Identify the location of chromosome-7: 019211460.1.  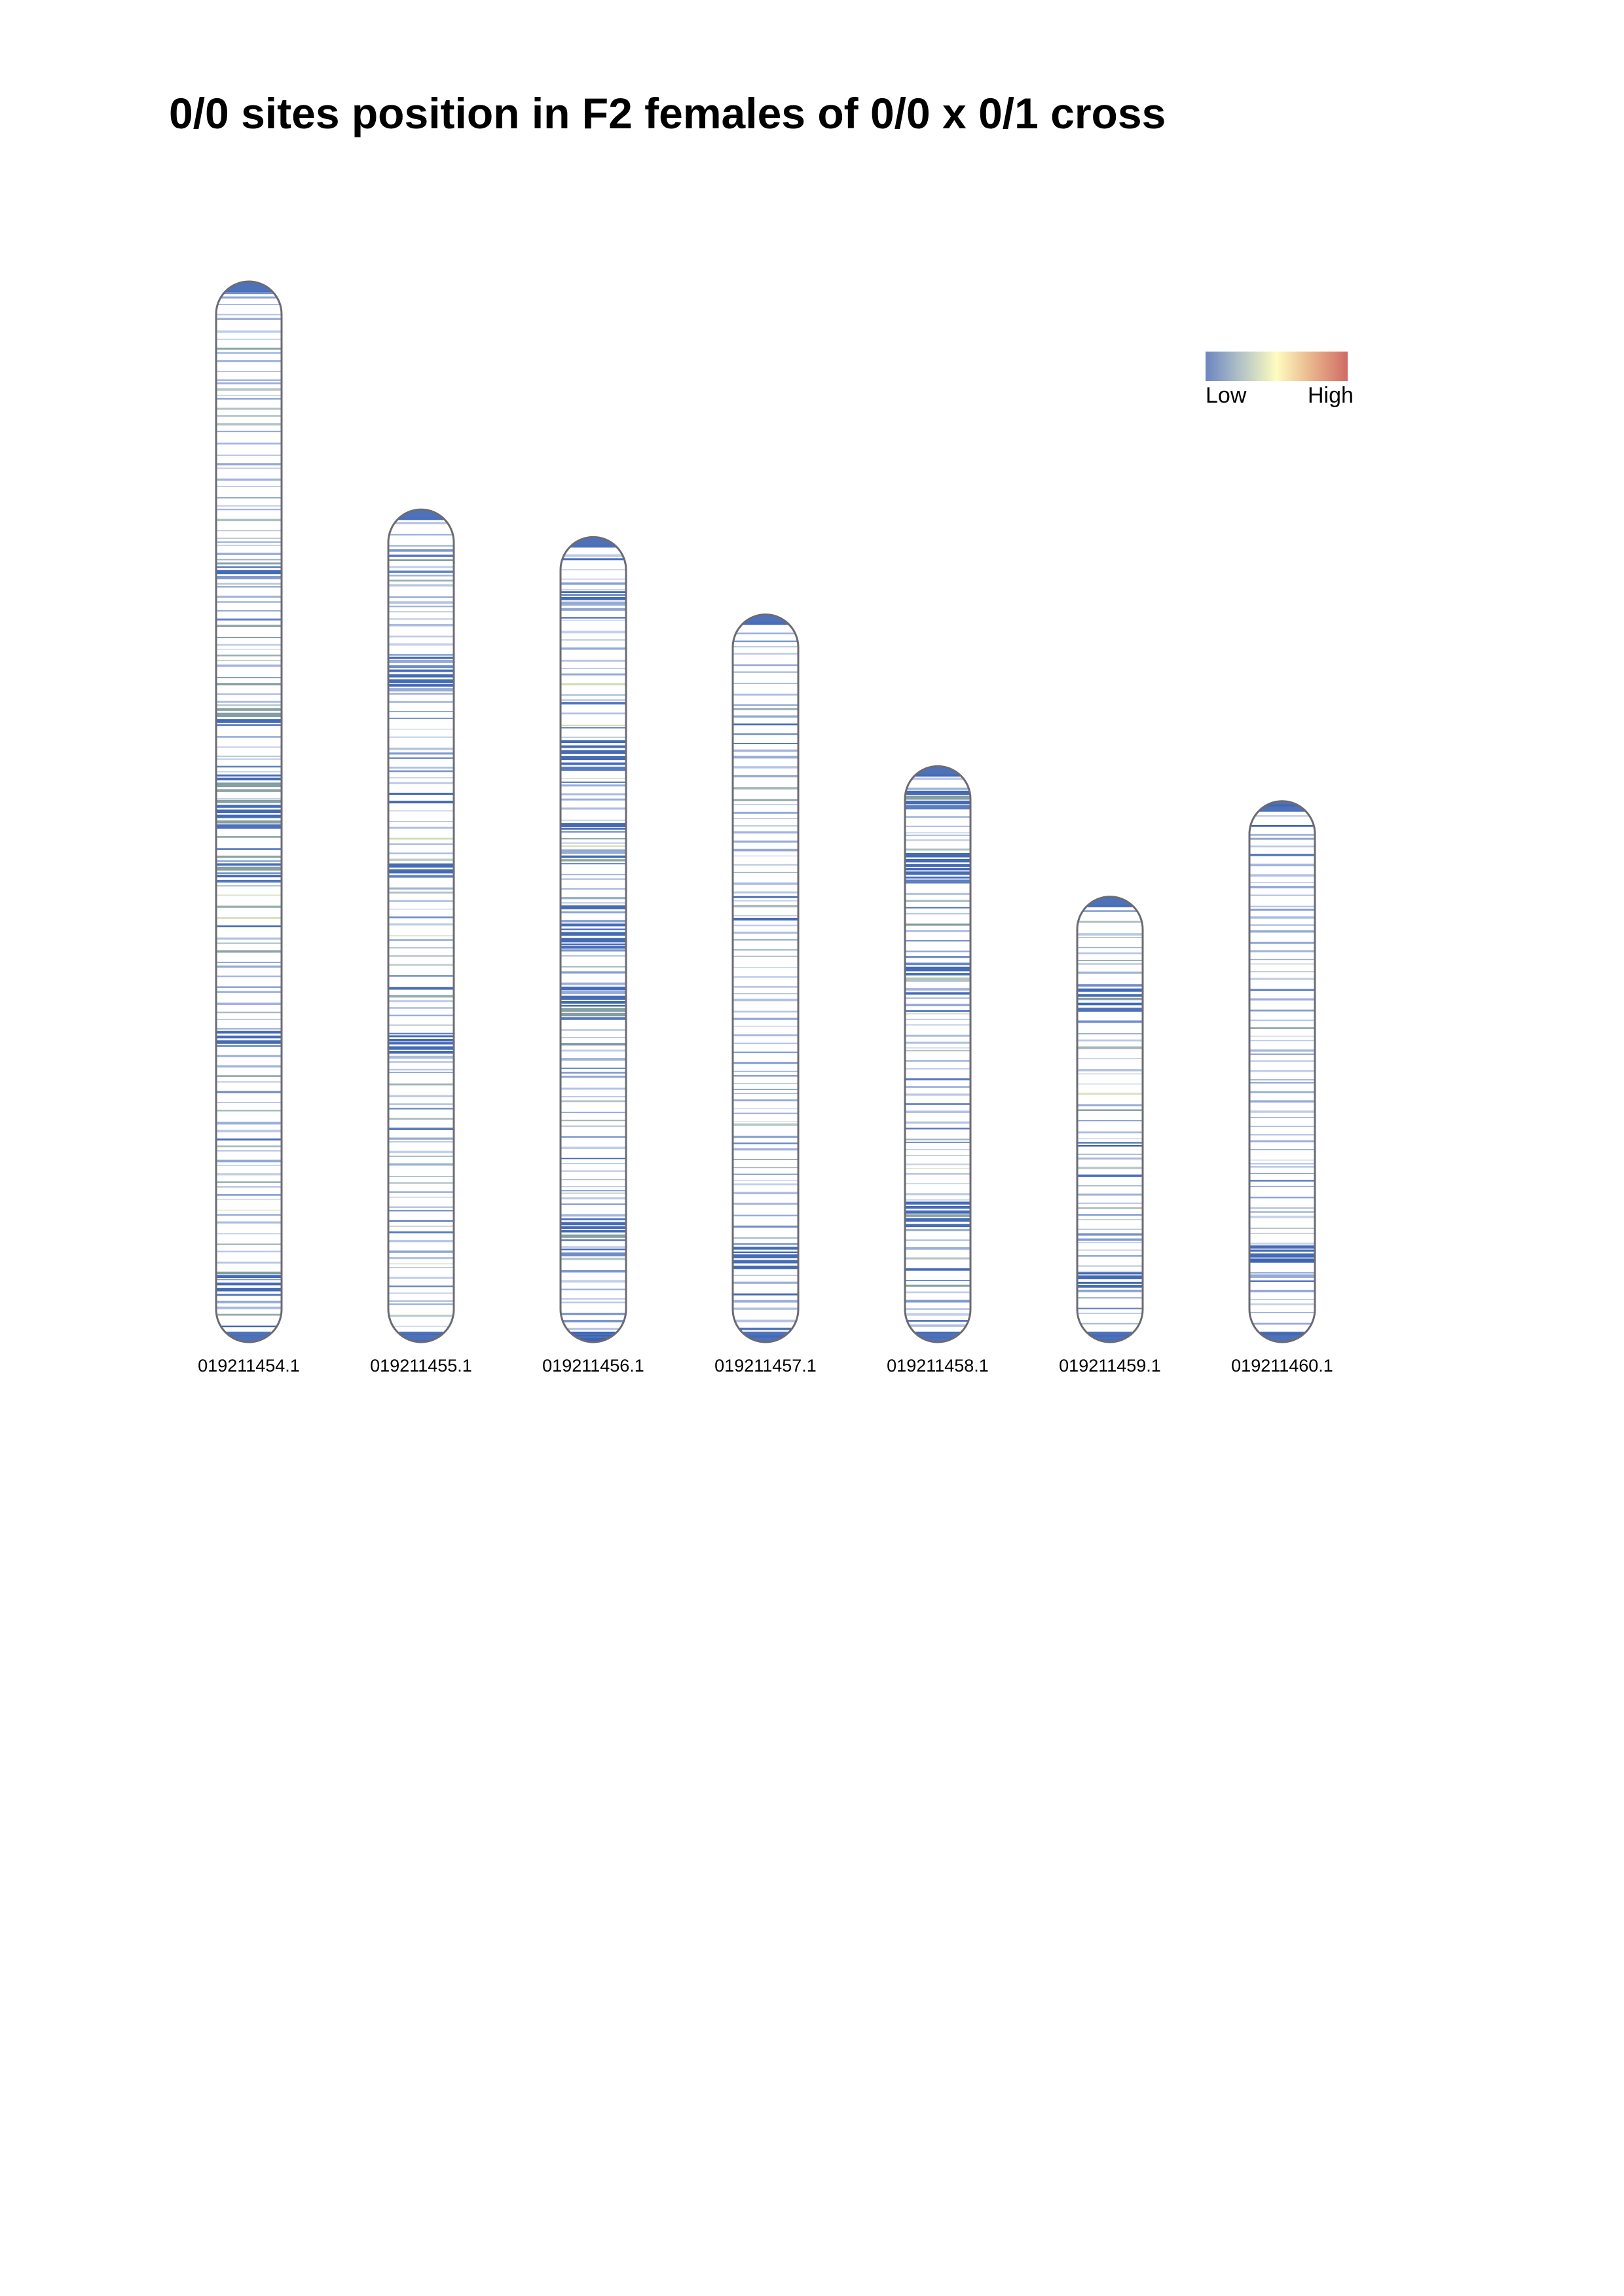
(1282, 1088).